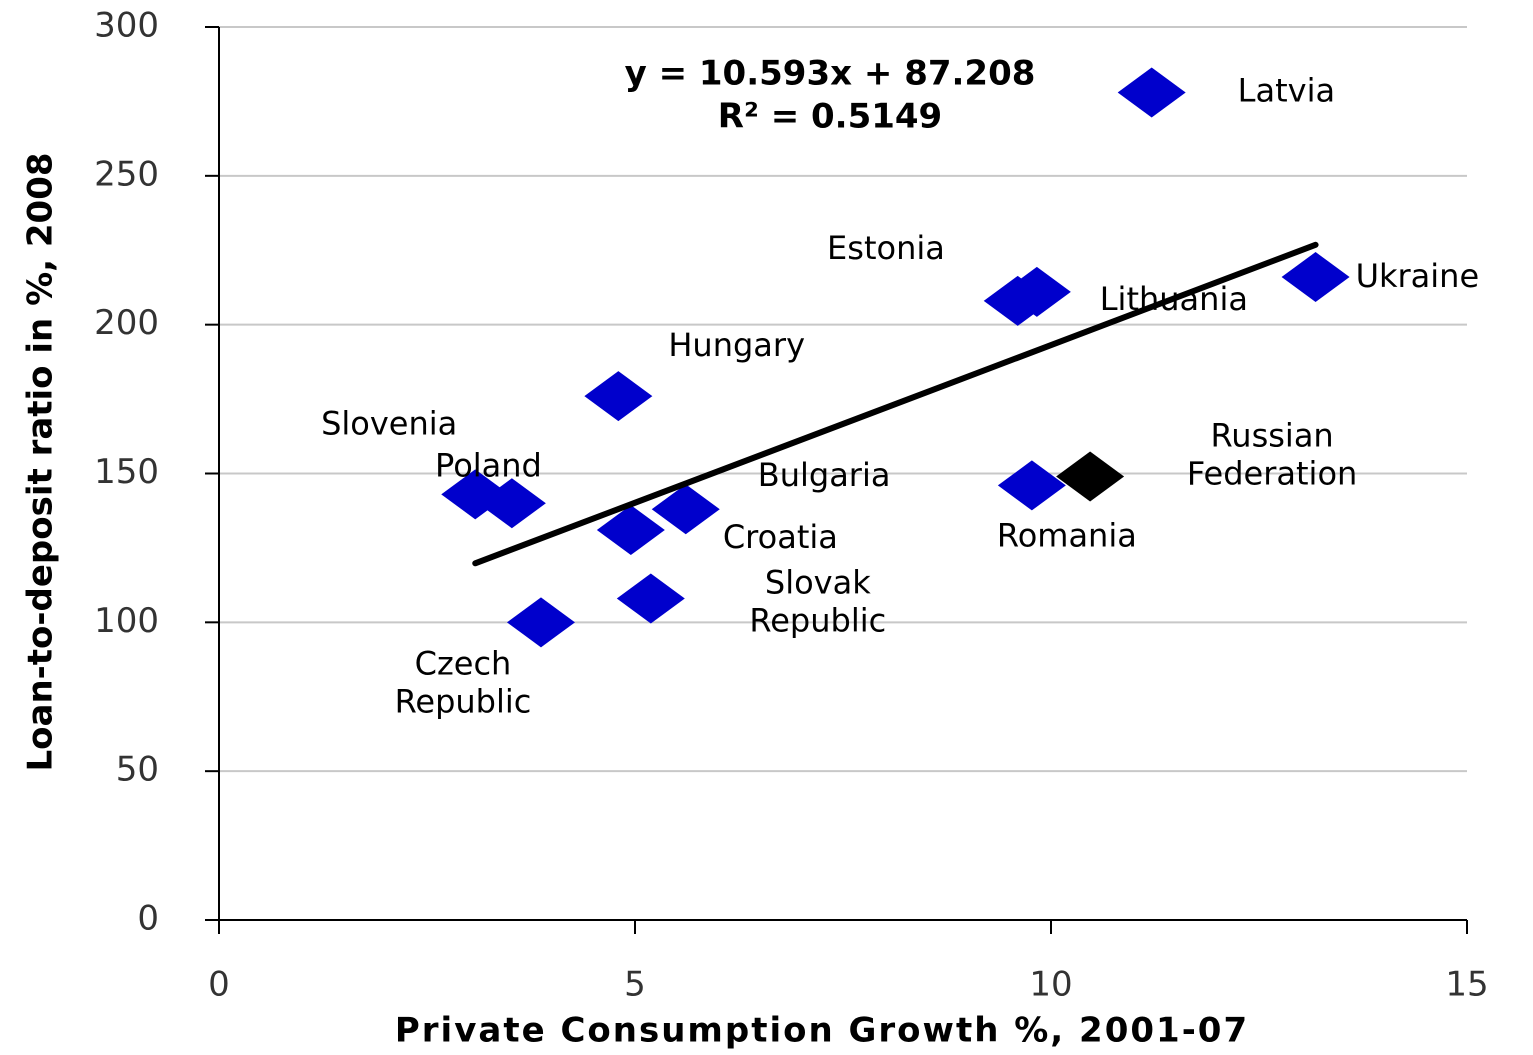  What do you see at coordinates (126, 472) in the screenshot?
I see `y-tick-label: 150` at bounding box center [126, 472].